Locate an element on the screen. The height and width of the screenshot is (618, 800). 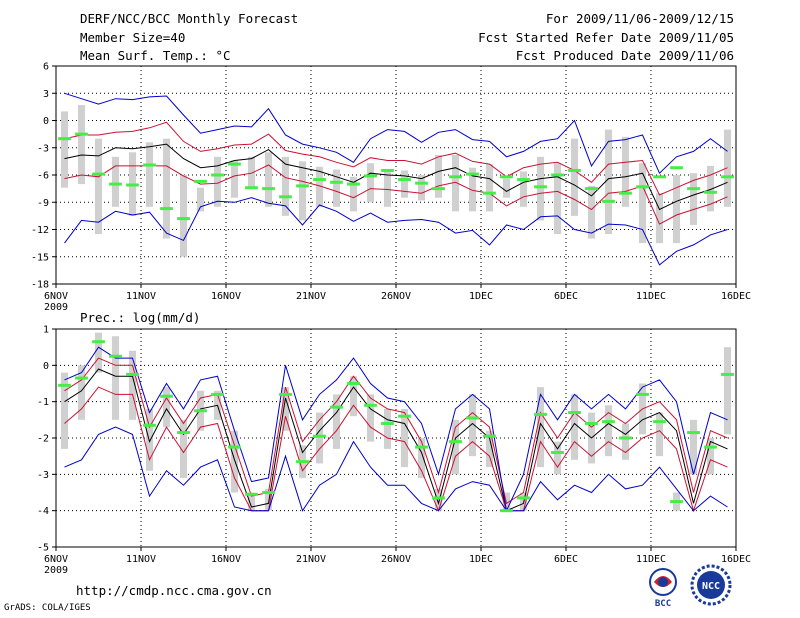
title-right-3: Fcst Produced Date 2009/11/06 is located at coordinates (624, 55).